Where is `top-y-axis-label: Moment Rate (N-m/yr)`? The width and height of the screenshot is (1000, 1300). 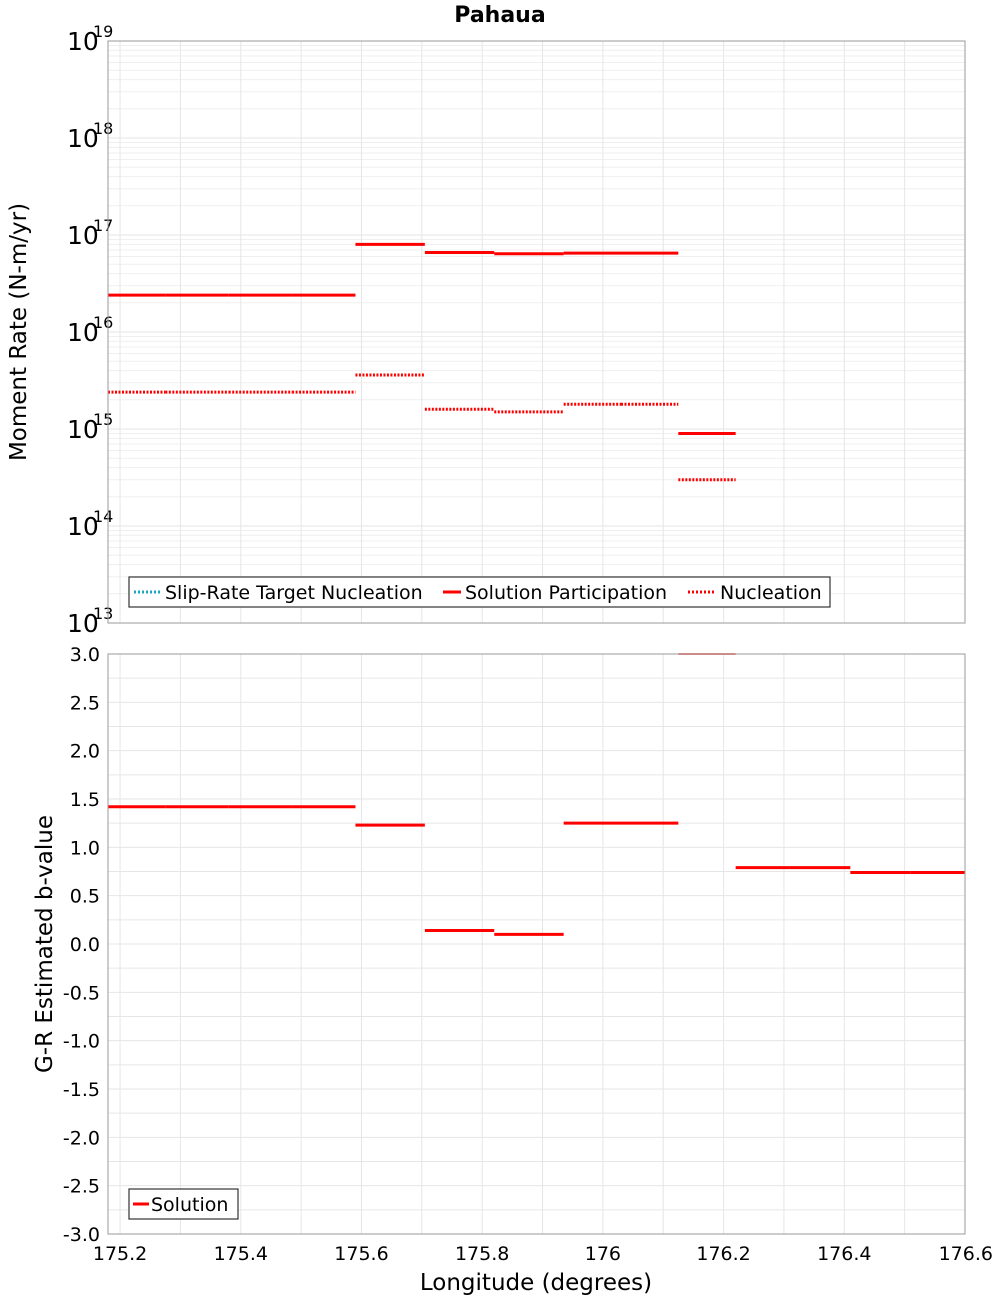 top-y-axis-label: Moment Rate (N-m/yr) is located at coordinates (19, 332).